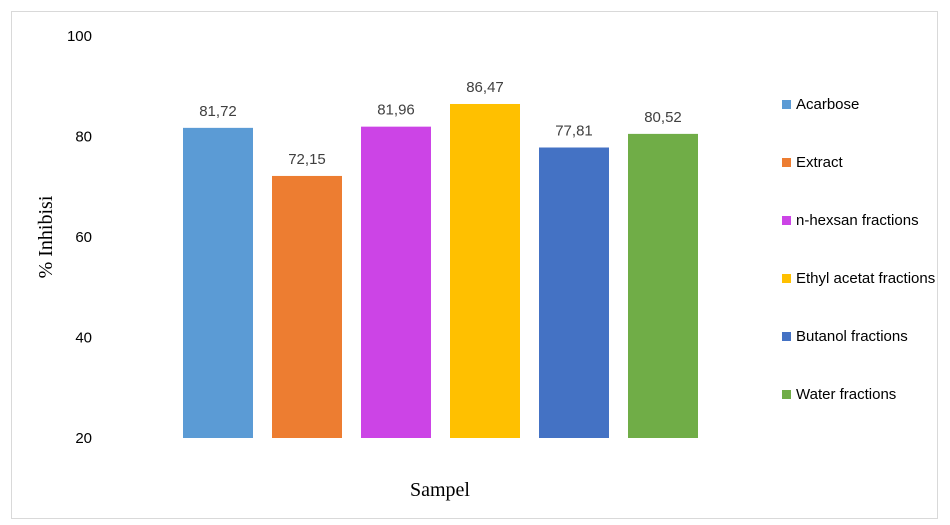 The width and height of the screenshot is (950, 525). I want to click on legend-label: Acarbose, so click(827, 104).